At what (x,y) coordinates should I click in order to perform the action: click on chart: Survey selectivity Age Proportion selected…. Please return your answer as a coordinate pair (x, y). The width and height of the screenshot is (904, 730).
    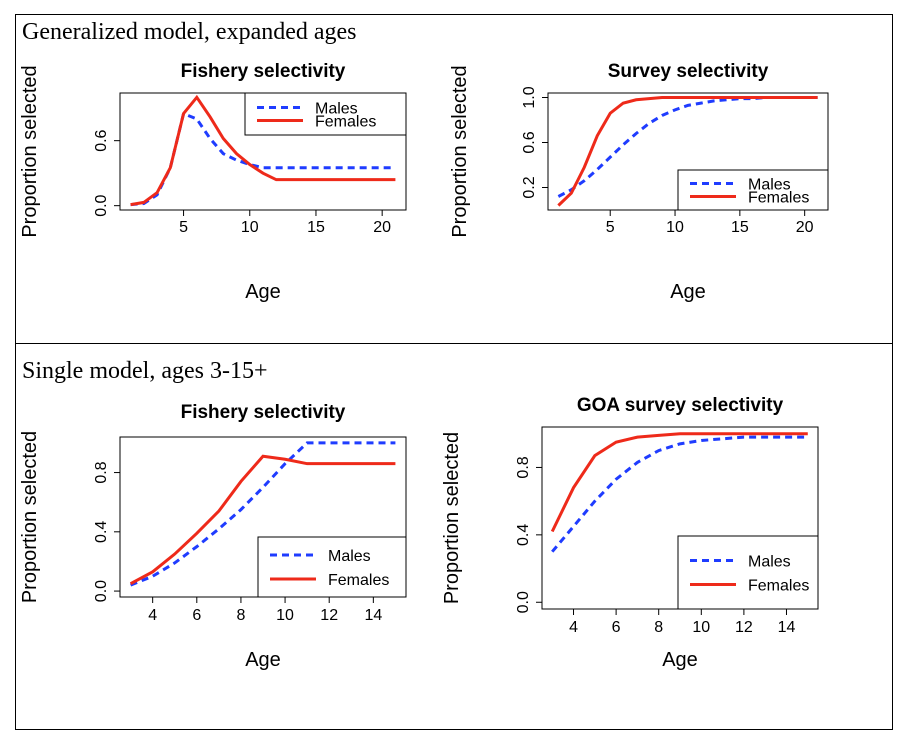
    Looking at the image, I should click on (639, 182).